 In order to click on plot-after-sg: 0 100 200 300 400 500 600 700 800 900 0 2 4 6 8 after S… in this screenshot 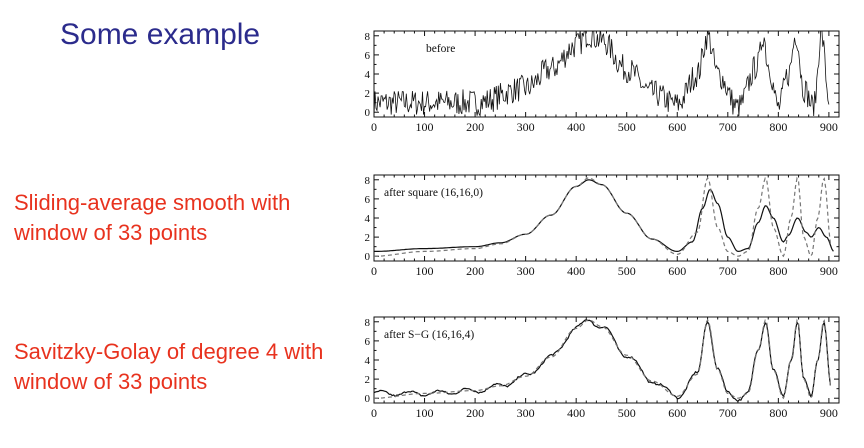, I will do `click(602, 368)`.